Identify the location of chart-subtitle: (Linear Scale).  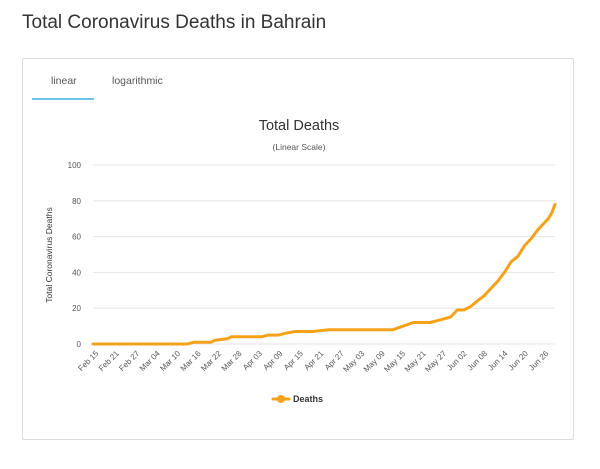
(299, 147).